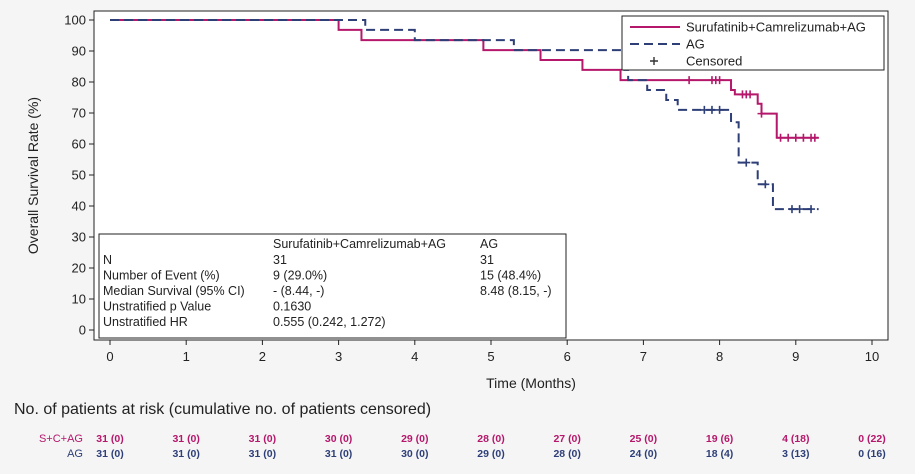 This screenshot has width=915, height=474. What do you see at coordinates (872, 454) in the screenshot?
I see `risk-cell: 0 (16)` at bounding box center [872, 454].